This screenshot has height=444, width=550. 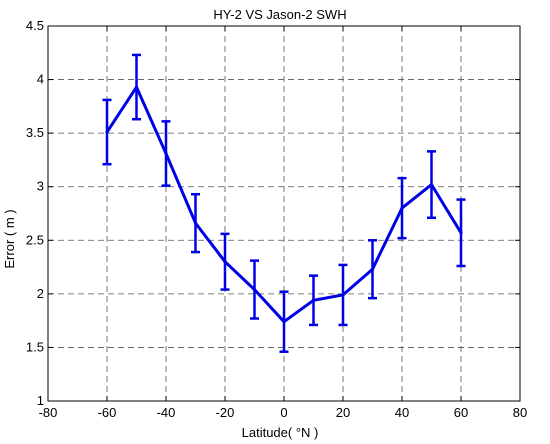 I want to click on x-tick-label: -60, so click(x=107, y=412).